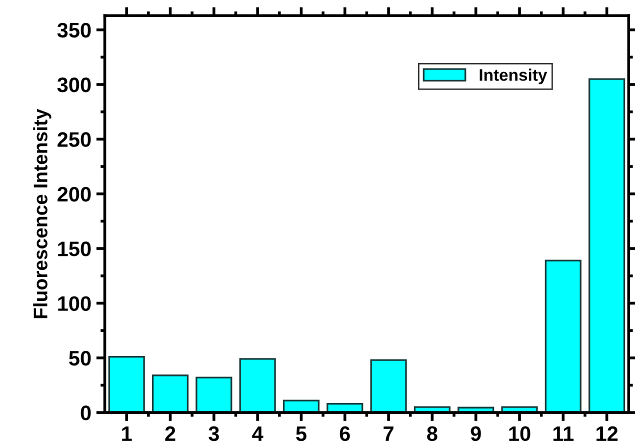 The width and height of the screenshot is (635, 446). I want to click on x-tick-label: 12, so click(607, 433).